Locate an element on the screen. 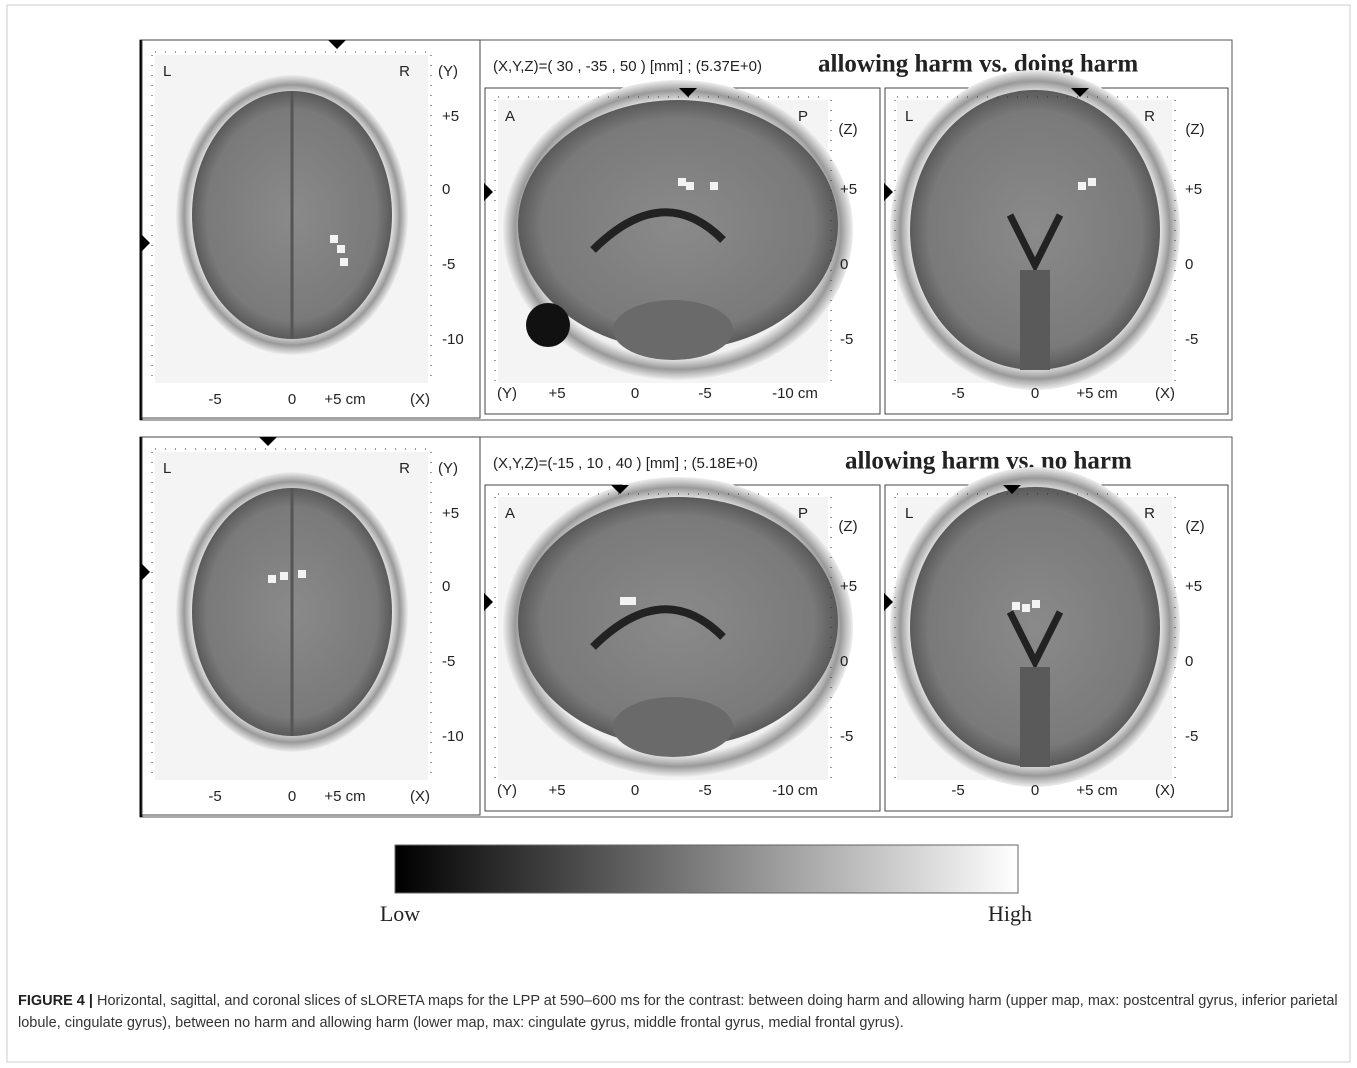 Image resolution: width=1357 pixels, height=1068 pixels. colorbar is located at coordinates (706, 869).